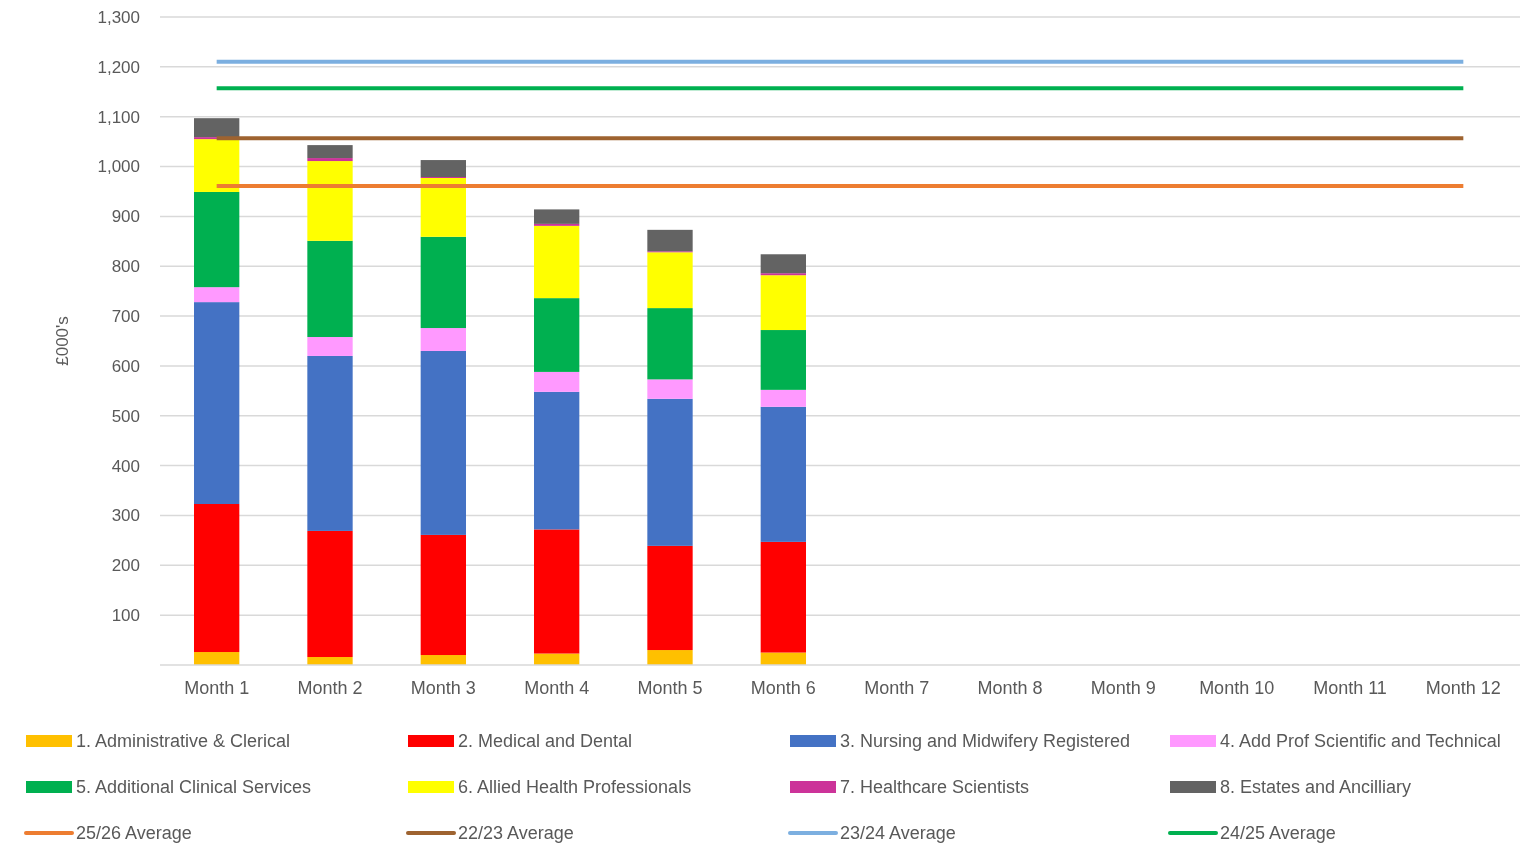 The width and height of the screenshot is (1534, 865). What do you see at coordinates (557, 688) in the screenshot?
I see `x-tick-label: Month 4` at bounding box center [557, 688].